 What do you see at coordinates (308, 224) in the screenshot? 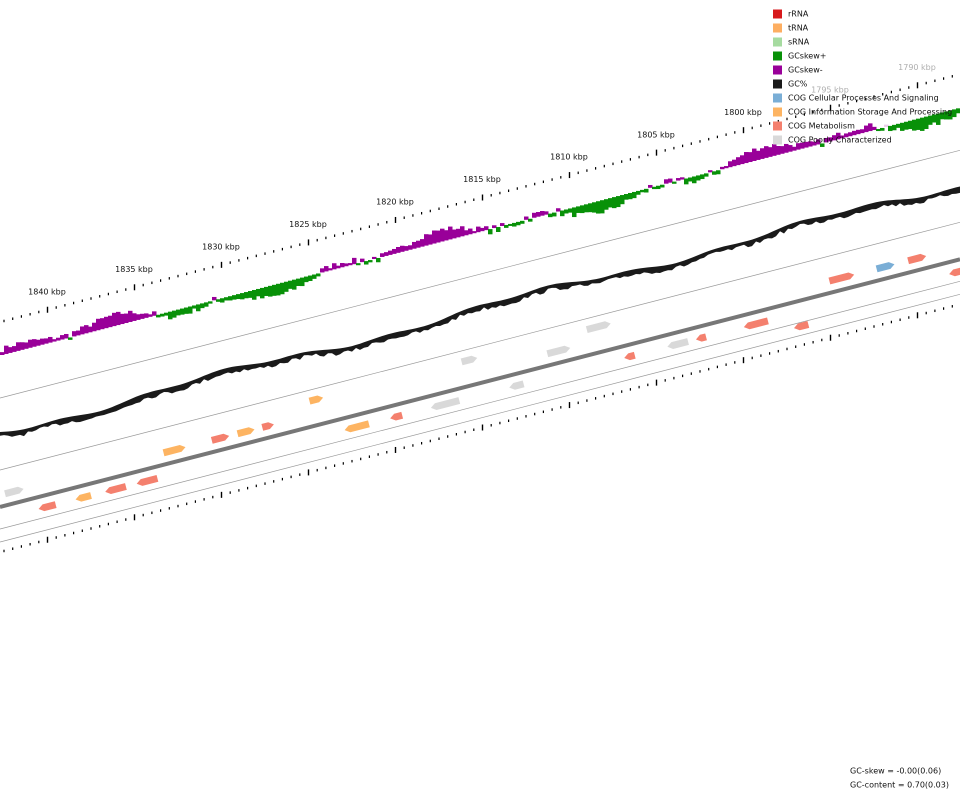
I see `ruler-label: 1825 kbp` at bounding box center [308, 224].